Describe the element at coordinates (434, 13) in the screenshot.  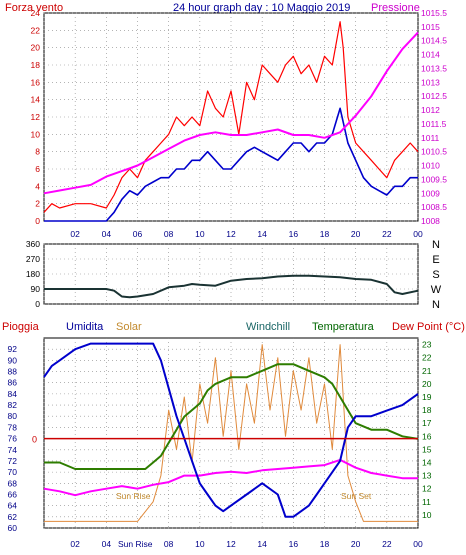
I see `pressure-tick-label: 1015.5` at that location.